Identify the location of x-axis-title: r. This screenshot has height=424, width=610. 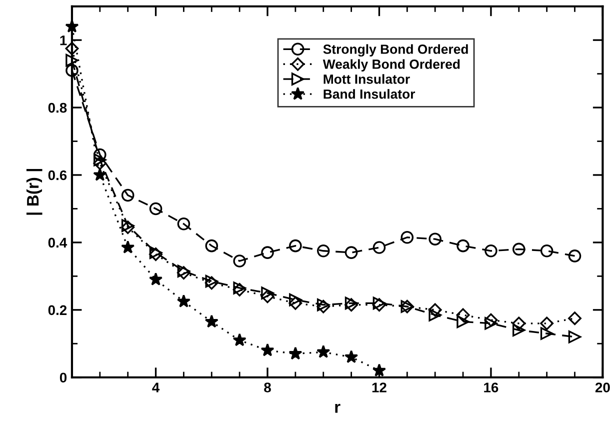
(337, 408).